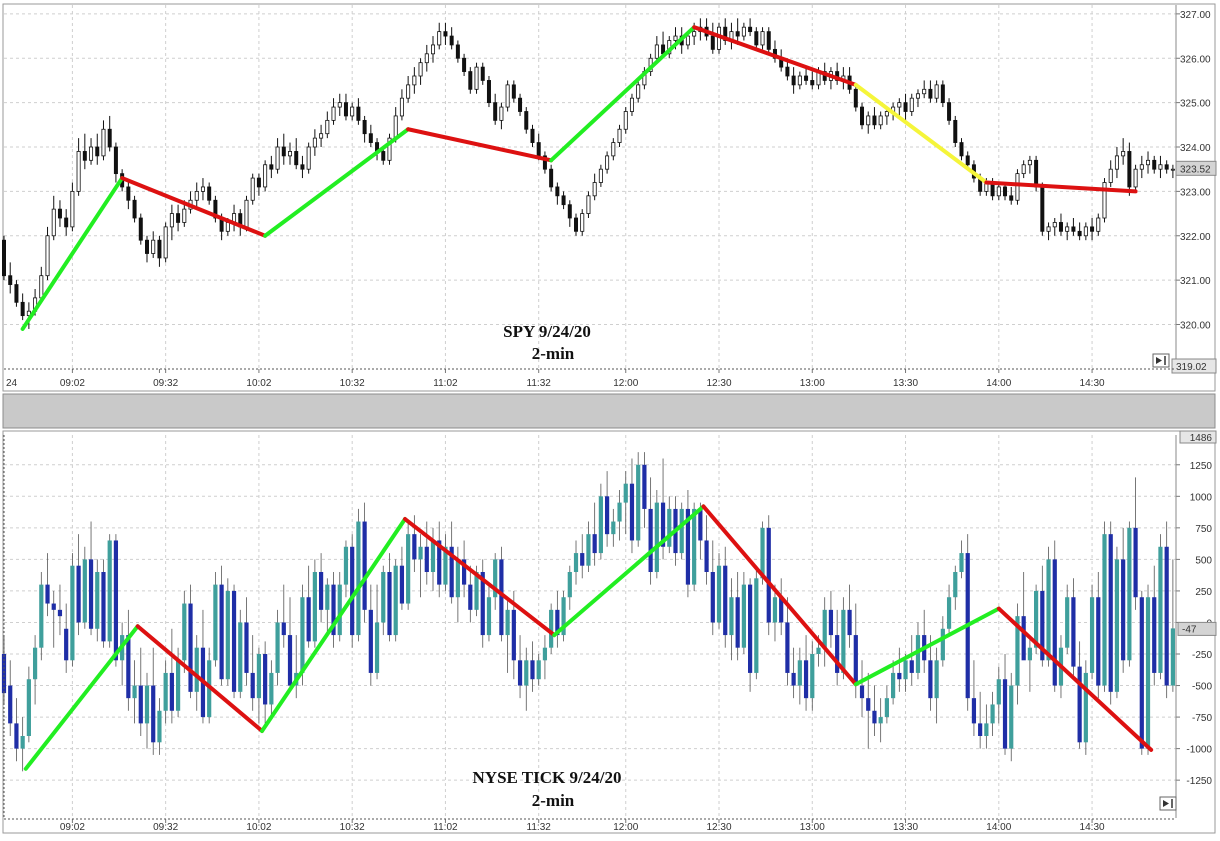 This screenshot has height=841, width=1220. I want to click on spy-time-label: 24, so click(12, 383).